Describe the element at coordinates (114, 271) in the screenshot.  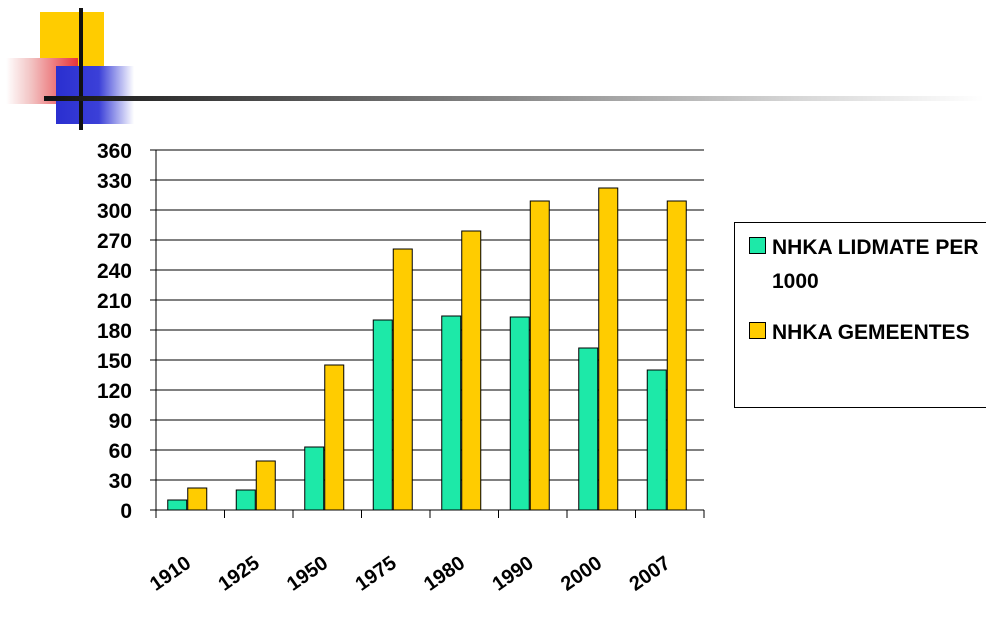
I see `y-tick-label: 240` at that location.